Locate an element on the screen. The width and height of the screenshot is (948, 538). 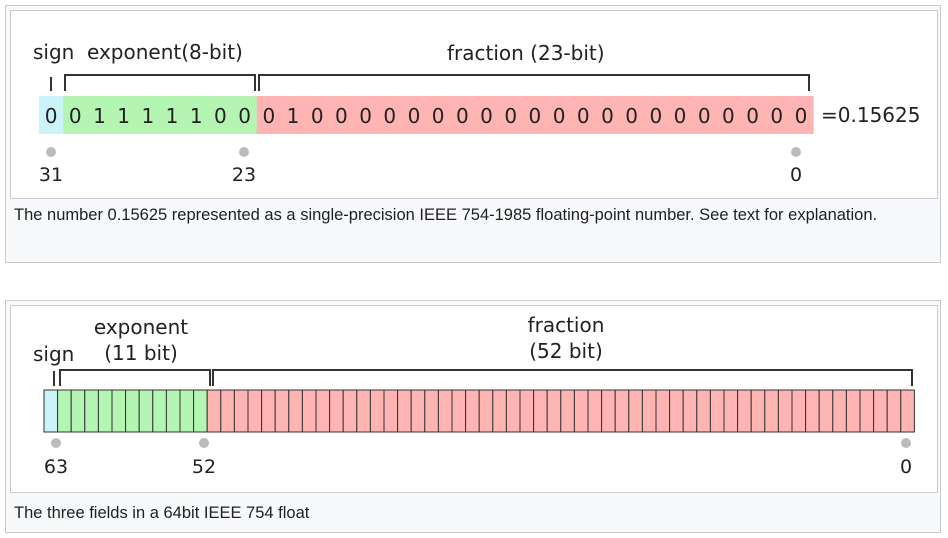
bit-row is located at coordinates (479, 411).